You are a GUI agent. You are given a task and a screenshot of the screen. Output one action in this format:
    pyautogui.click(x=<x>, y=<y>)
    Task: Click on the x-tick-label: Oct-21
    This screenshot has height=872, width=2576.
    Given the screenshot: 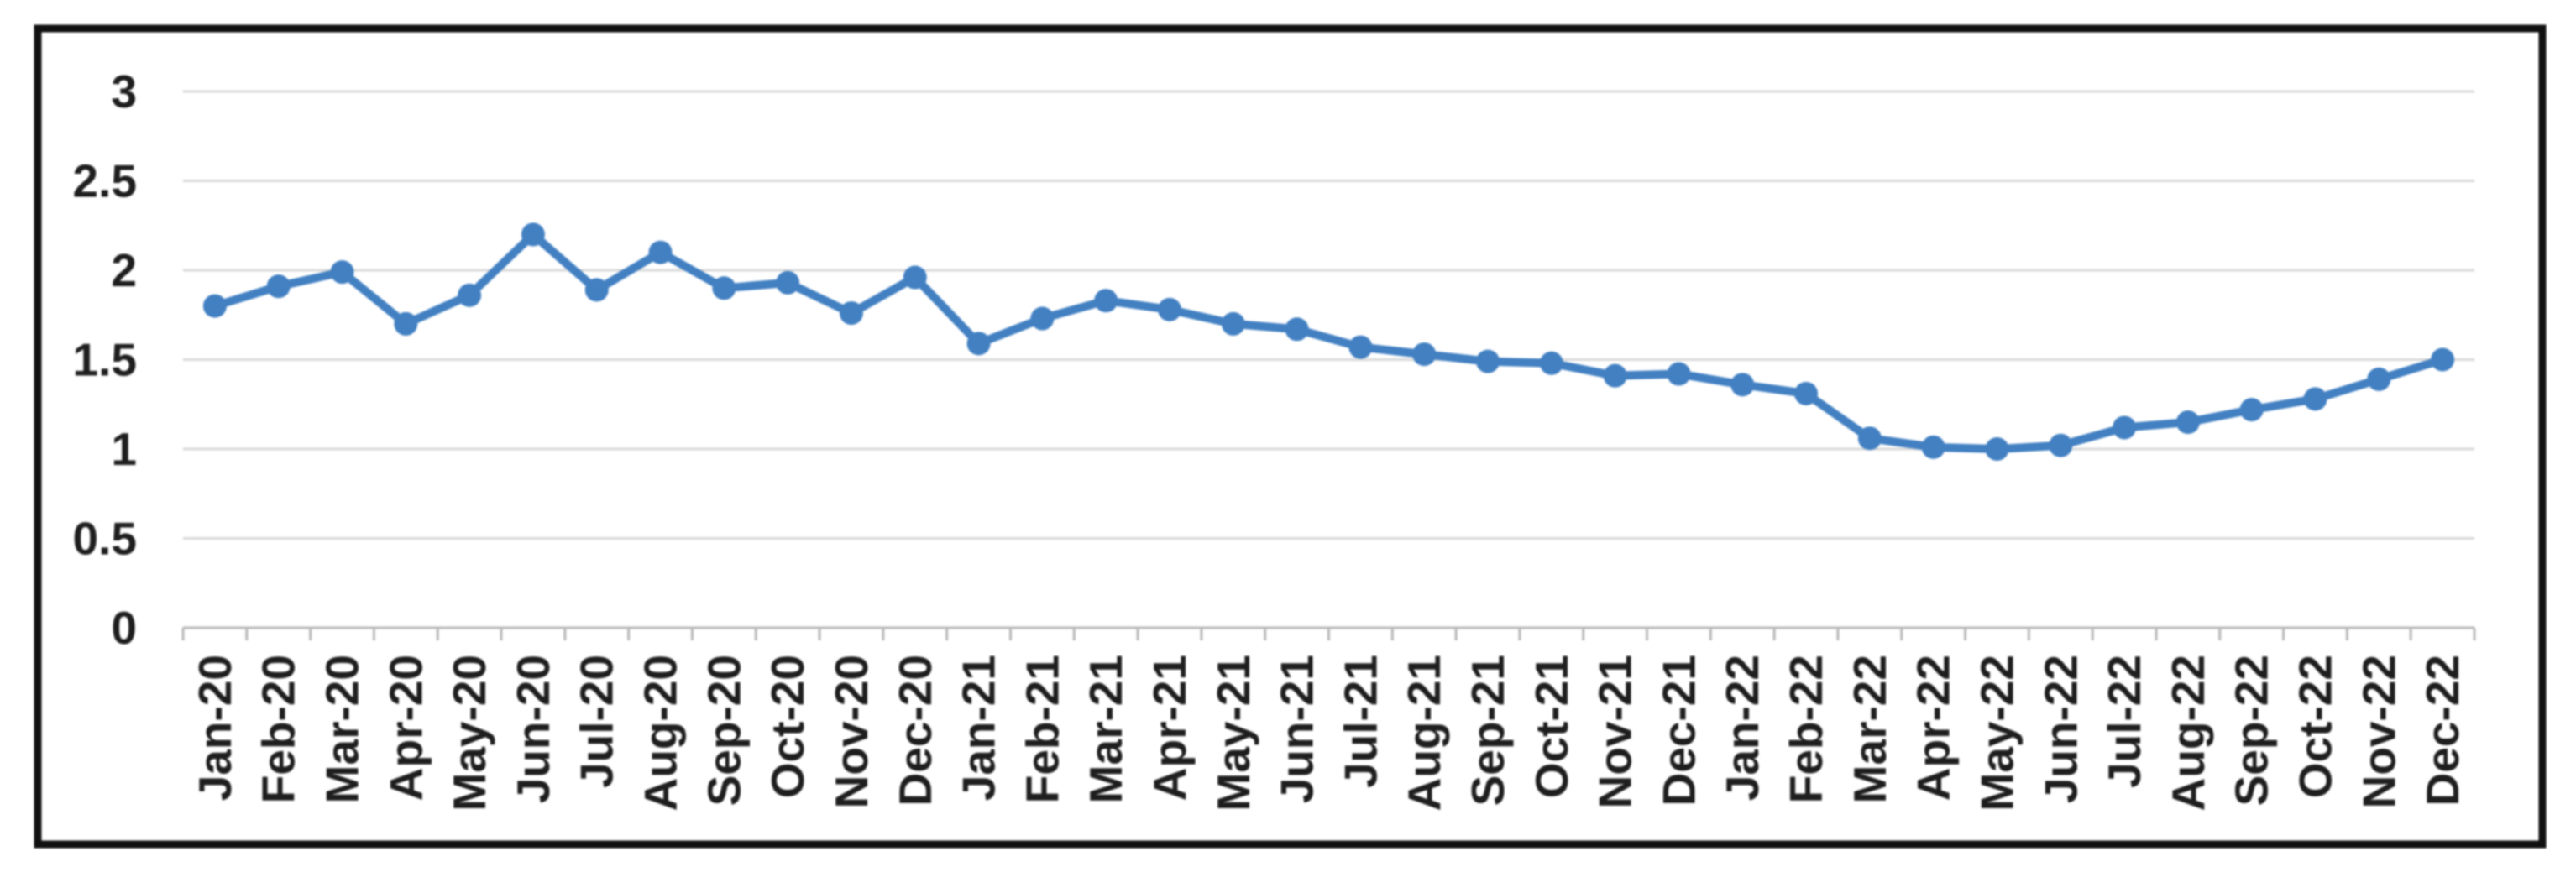 What is the action you would take?
    pyautogui.click(x=1552, y=726)
    